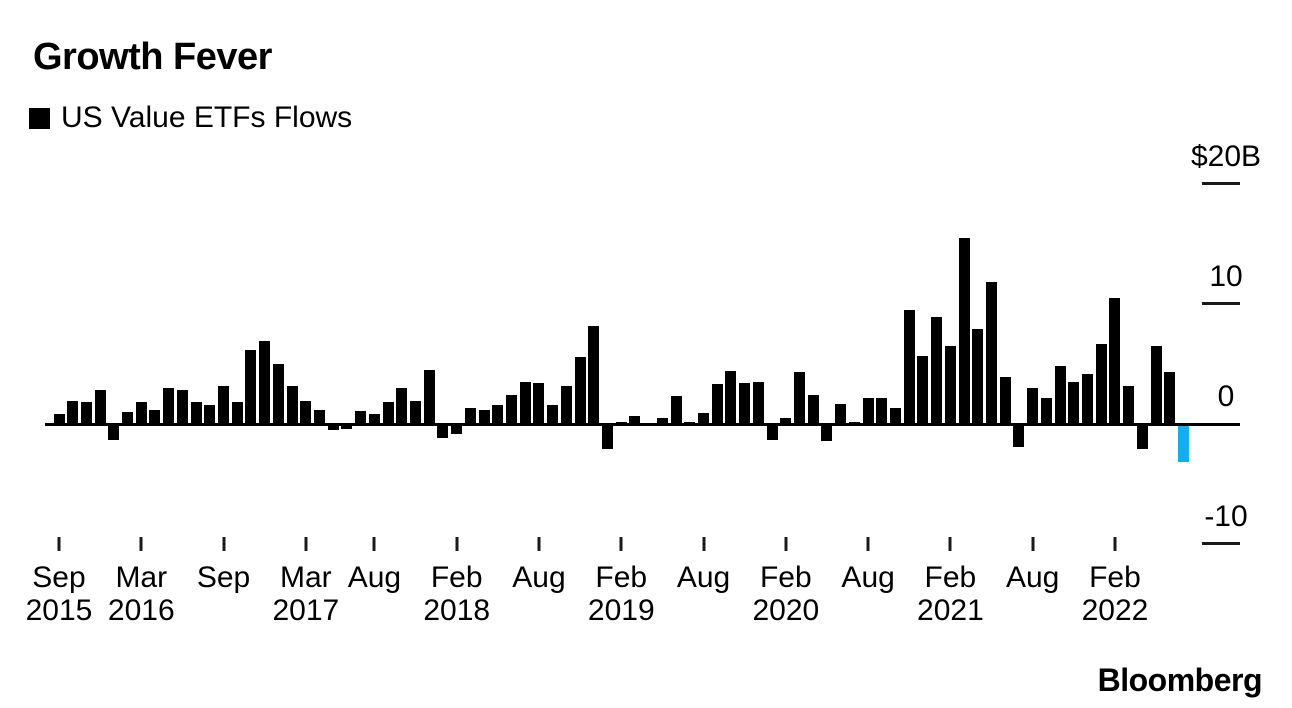  I want to click on x-axis-label: Mar 2016, so click(141, 594).